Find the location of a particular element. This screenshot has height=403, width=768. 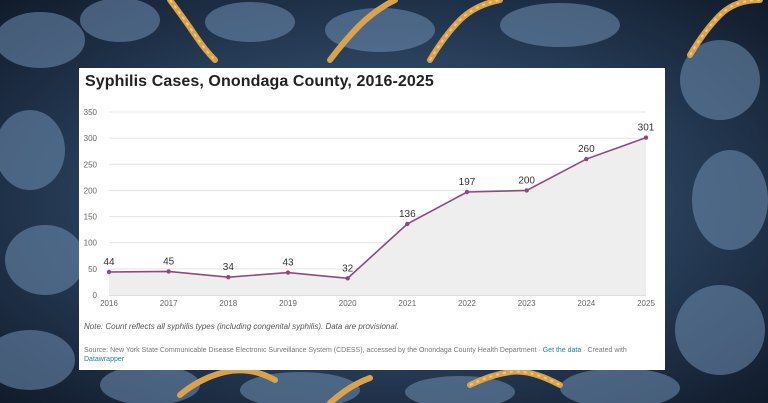

x-tick-label: 2019 is located at coordinates (288, 303).